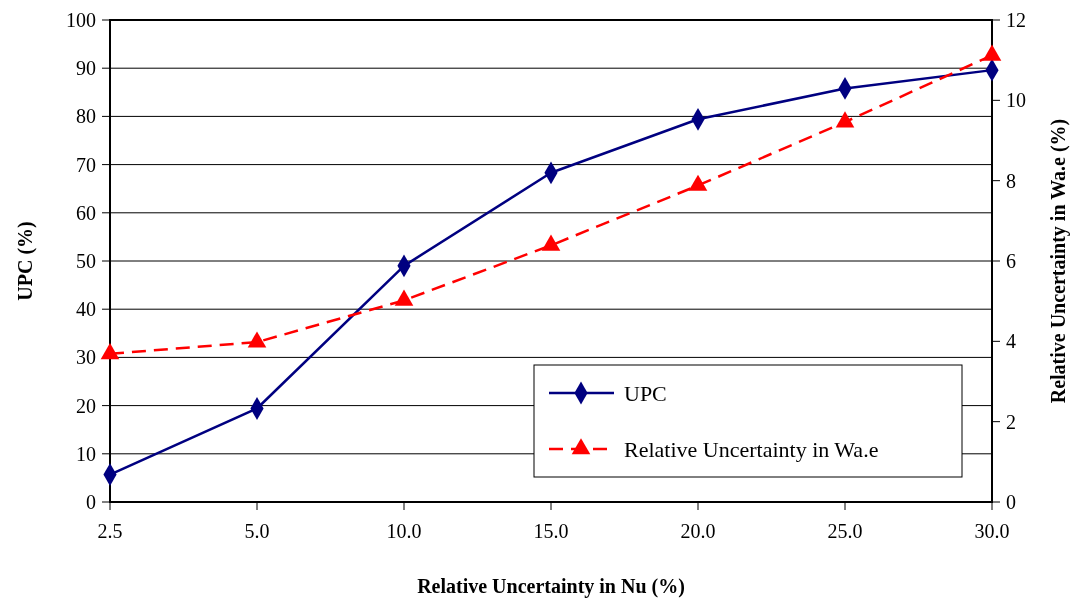  Describe the element at coordinates (86, 116) in the screenshot. I see `y-tick-label: 80` at that location.